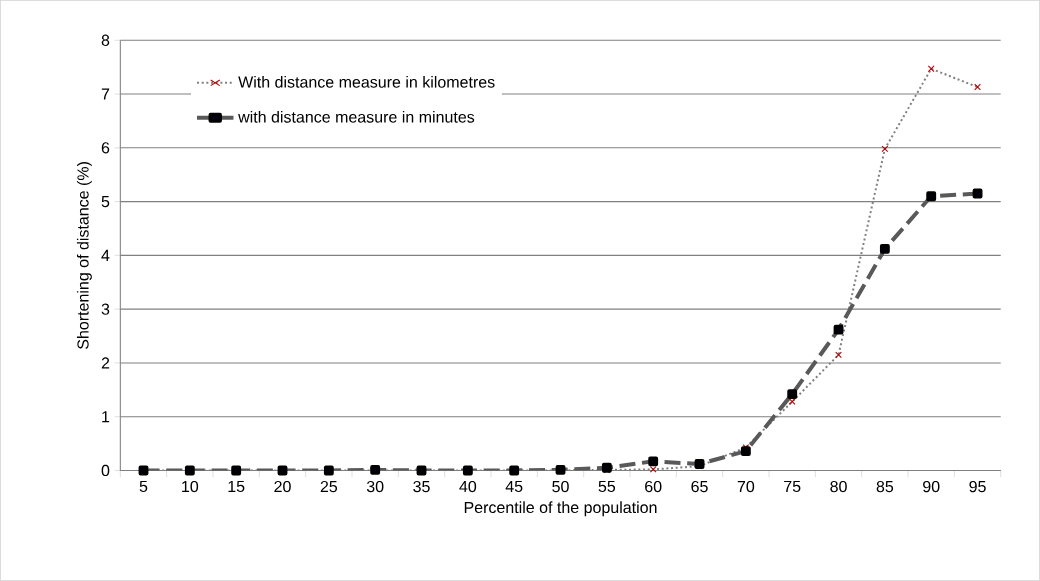  Describe the element at coordinates (105, 363) in the screenshot. I see `y-tick-label: 2` at that location.